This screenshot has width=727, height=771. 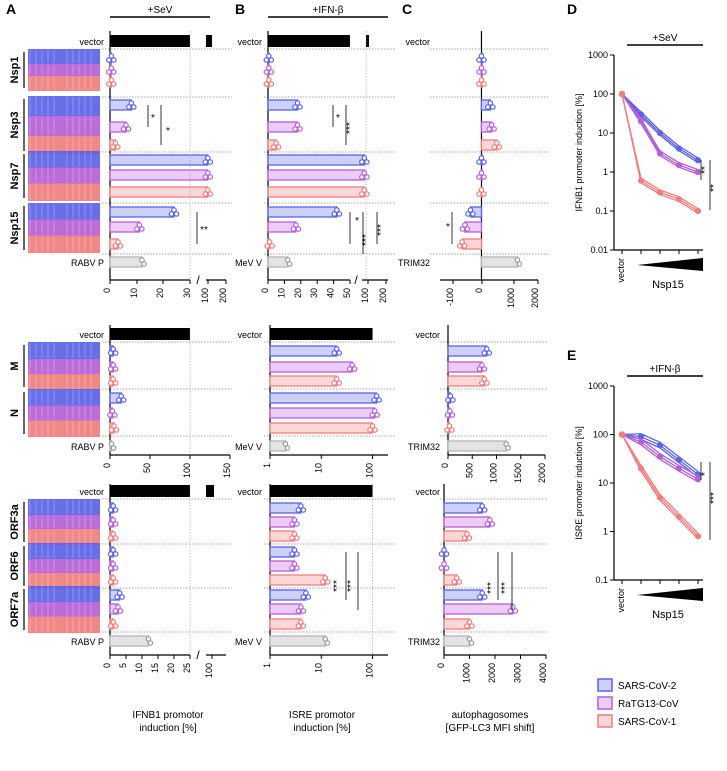 What do you see at coordinates (113, 550) in the screenshot?
I see `a3-point-orf6` at bounding box center [113, 550].